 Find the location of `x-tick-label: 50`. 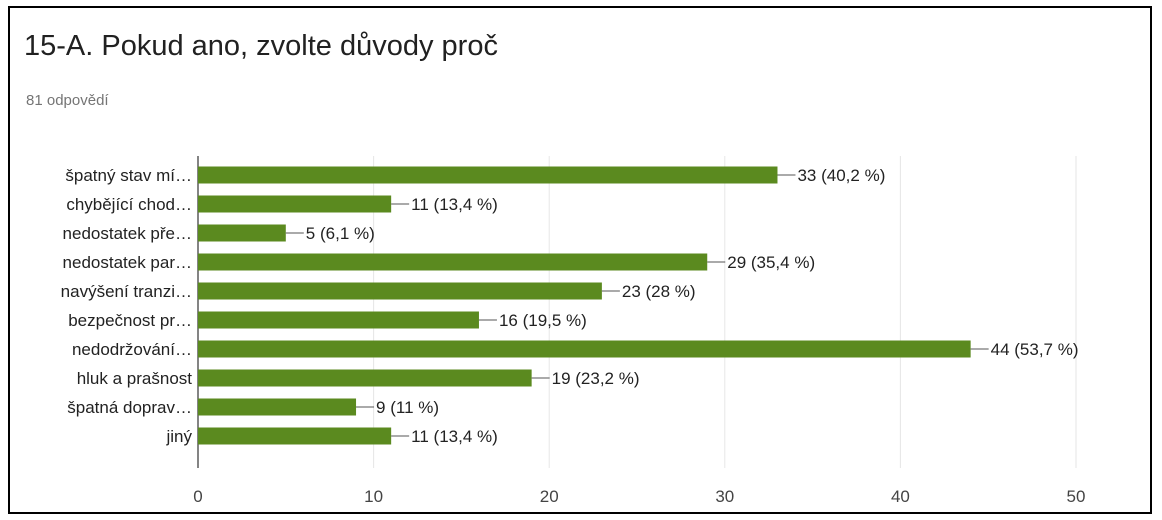

x-tick-label: 50 is located at coordinates (1076, 496).